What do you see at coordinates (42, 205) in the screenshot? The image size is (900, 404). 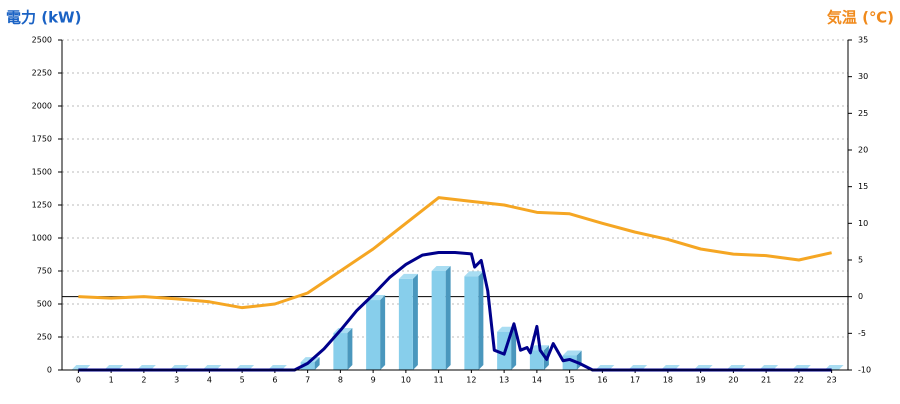 I see `y-tick-label: 1250` at bounding box center [42, 205].